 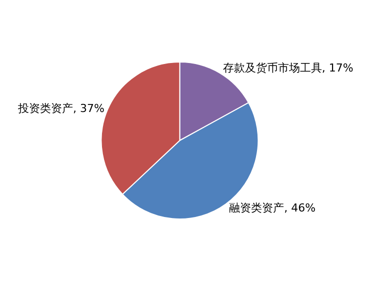 What do you see at coordinates (60, 108) in the screenshot?
I see `slice-label: 投资类资产, 37%` at bounding box center [60, 108].